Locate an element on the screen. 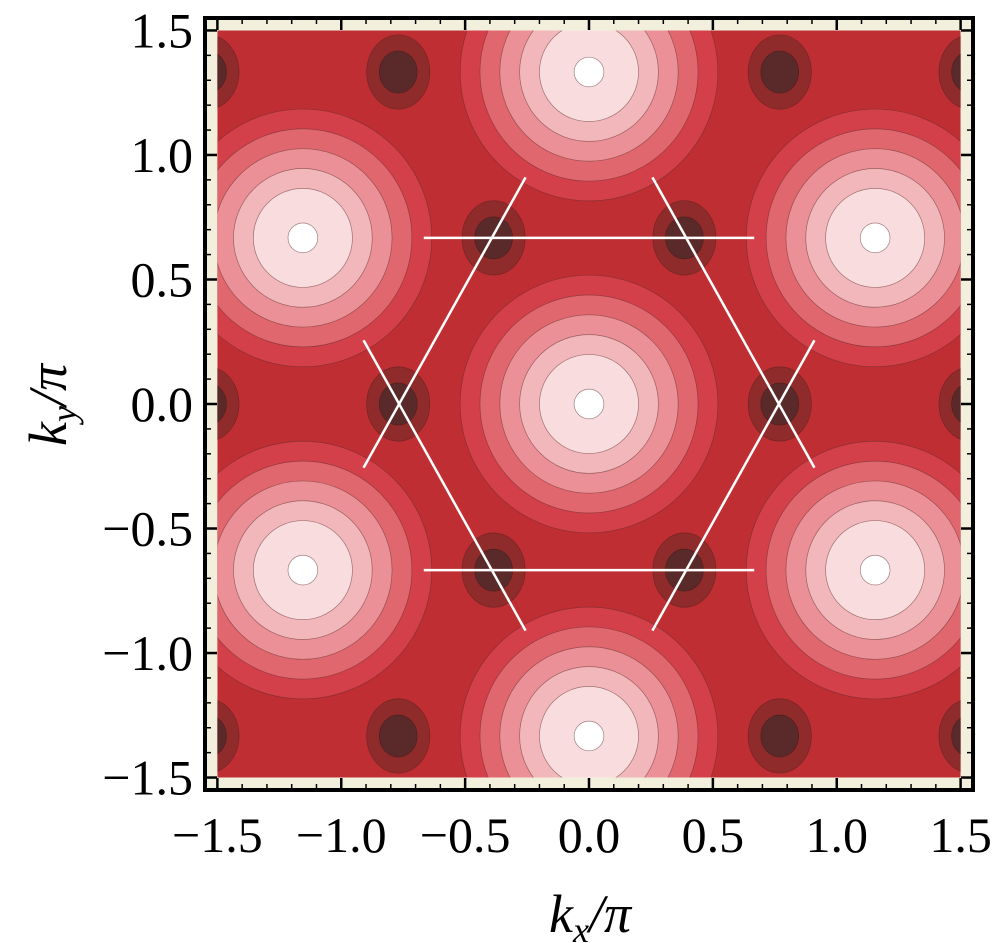 Image resolution: width=1000 pixels, height=943 pixels. x-axis-label: kx/π is located at coordinates (591, 913).